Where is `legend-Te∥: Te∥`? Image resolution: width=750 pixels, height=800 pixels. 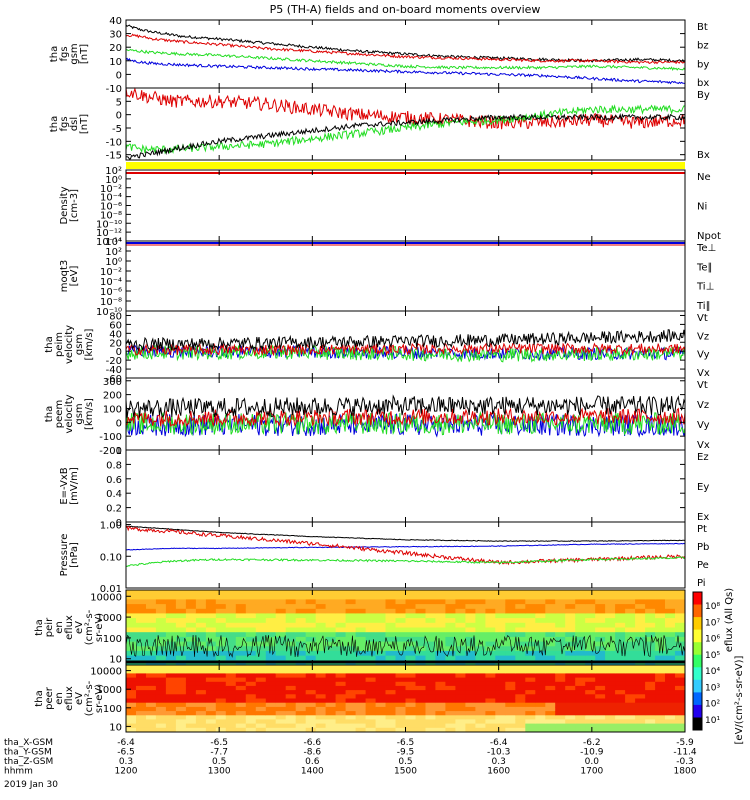 legend-Te∥: Te∥ is located at coordinates (704, 267).